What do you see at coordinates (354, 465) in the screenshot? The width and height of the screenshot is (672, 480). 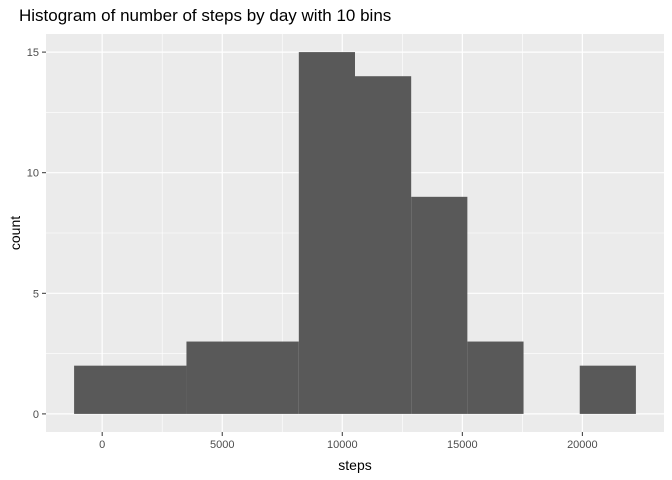 I see `x-axis-title: steps` at bounding box center [354, 465].